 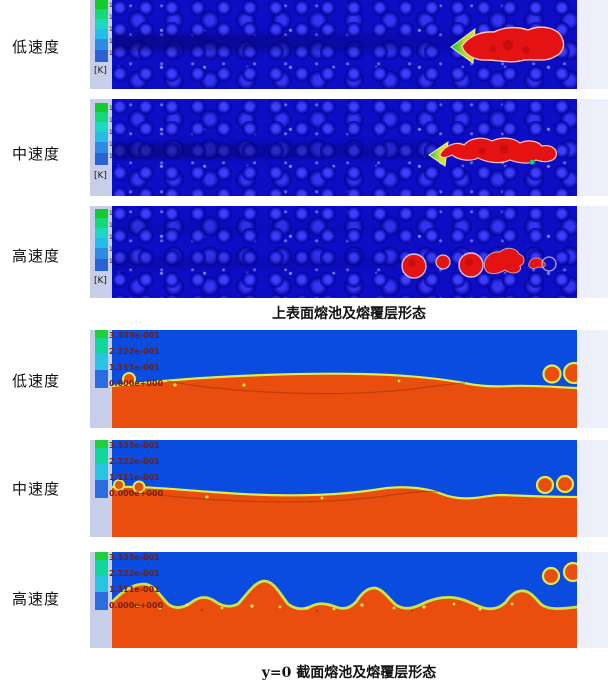 What do you see at coordinates (36, 599) in the screenshot?
I see `row-label-high-speed-cross: 高速度` at bounding box center [36, 599].